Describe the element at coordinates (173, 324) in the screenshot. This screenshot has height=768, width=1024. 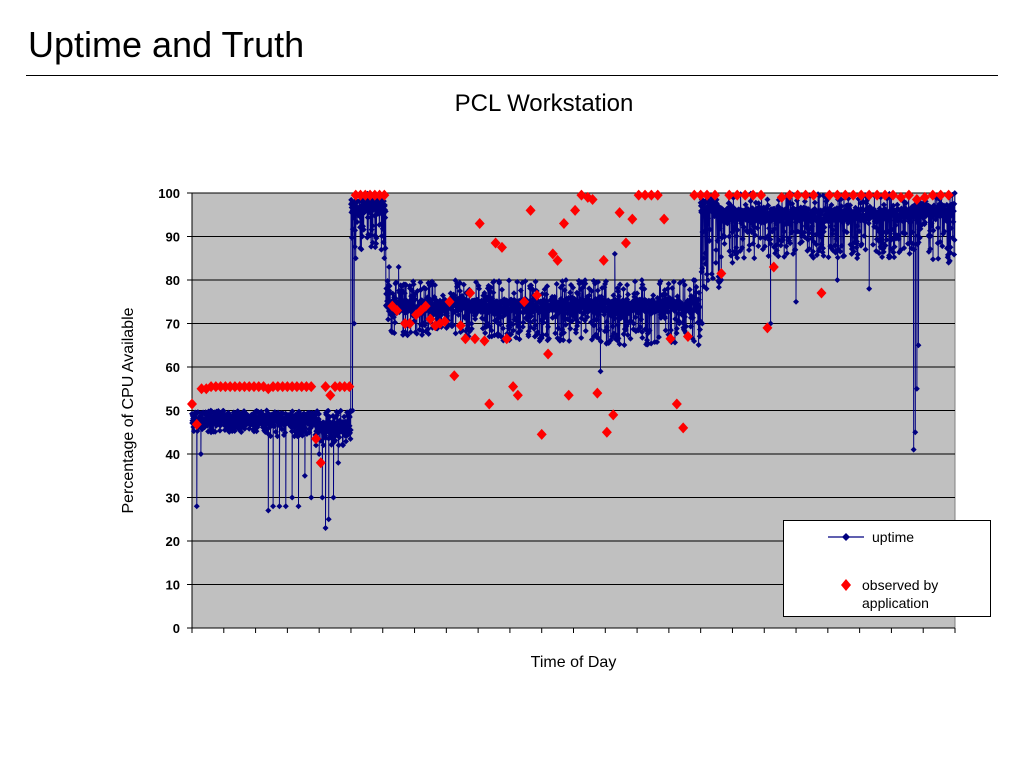
I see `y-tick-label: 70` at that location.